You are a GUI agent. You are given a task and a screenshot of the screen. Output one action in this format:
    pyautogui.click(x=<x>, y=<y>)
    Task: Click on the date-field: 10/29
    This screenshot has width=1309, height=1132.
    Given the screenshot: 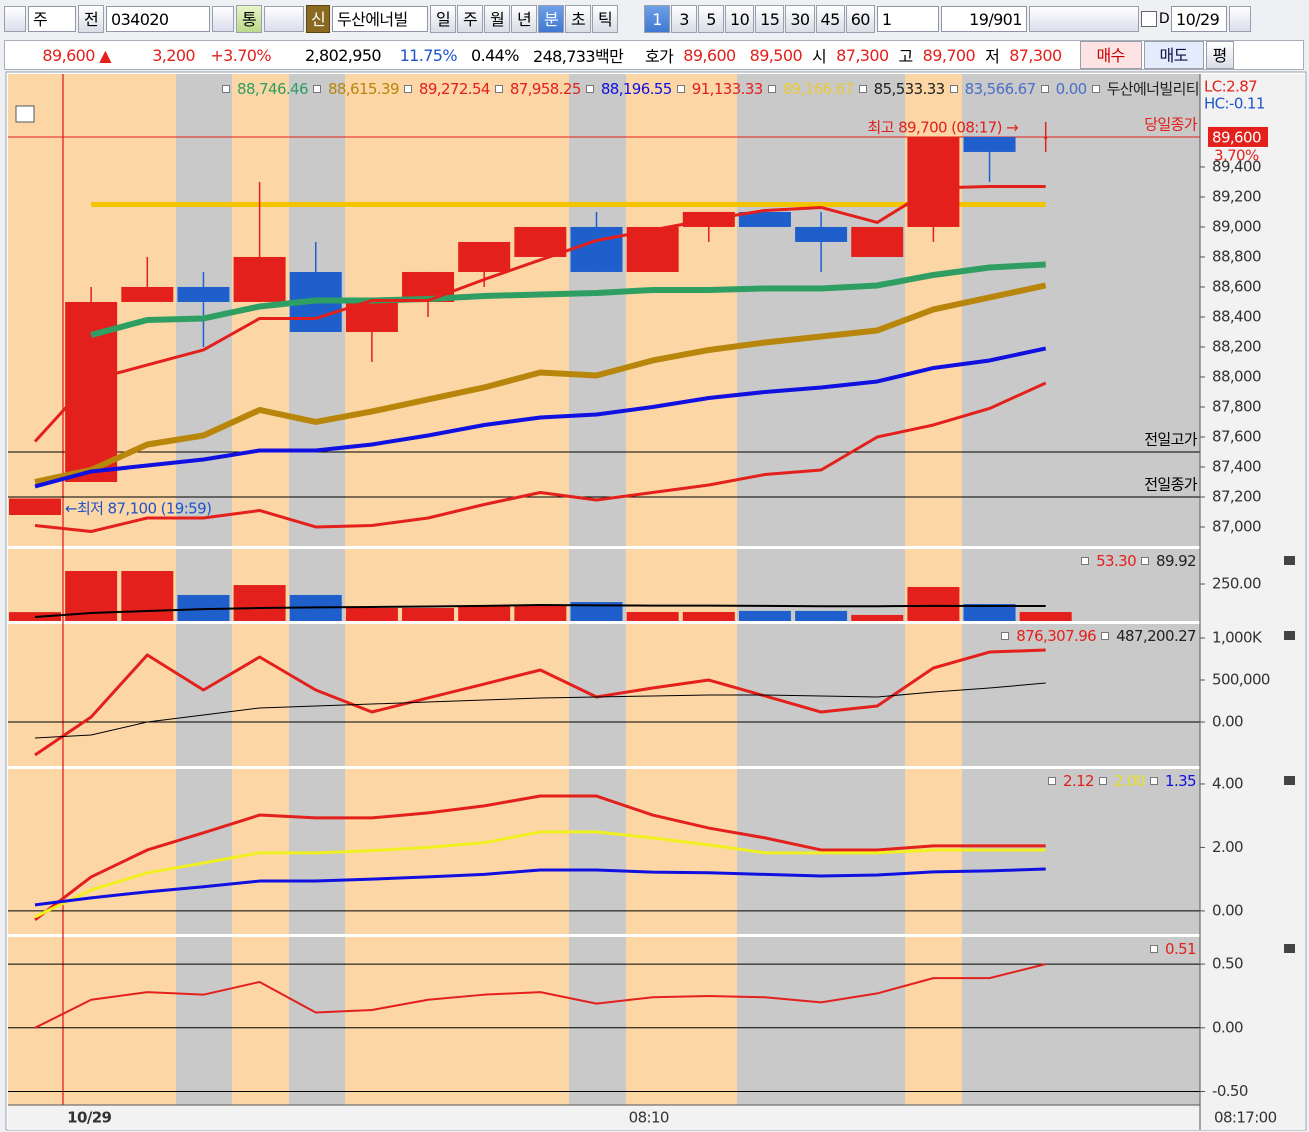 What is the action you would take?
    pyautogui.click(x=1199, y=19)
    